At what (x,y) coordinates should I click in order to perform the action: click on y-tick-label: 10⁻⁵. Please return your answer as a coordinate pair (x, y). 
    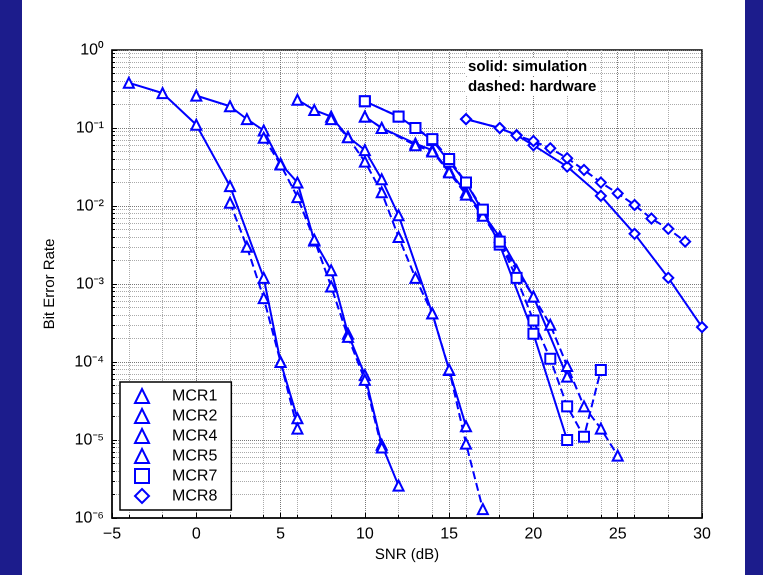
    Looking at the image, I should click on (89, 440).